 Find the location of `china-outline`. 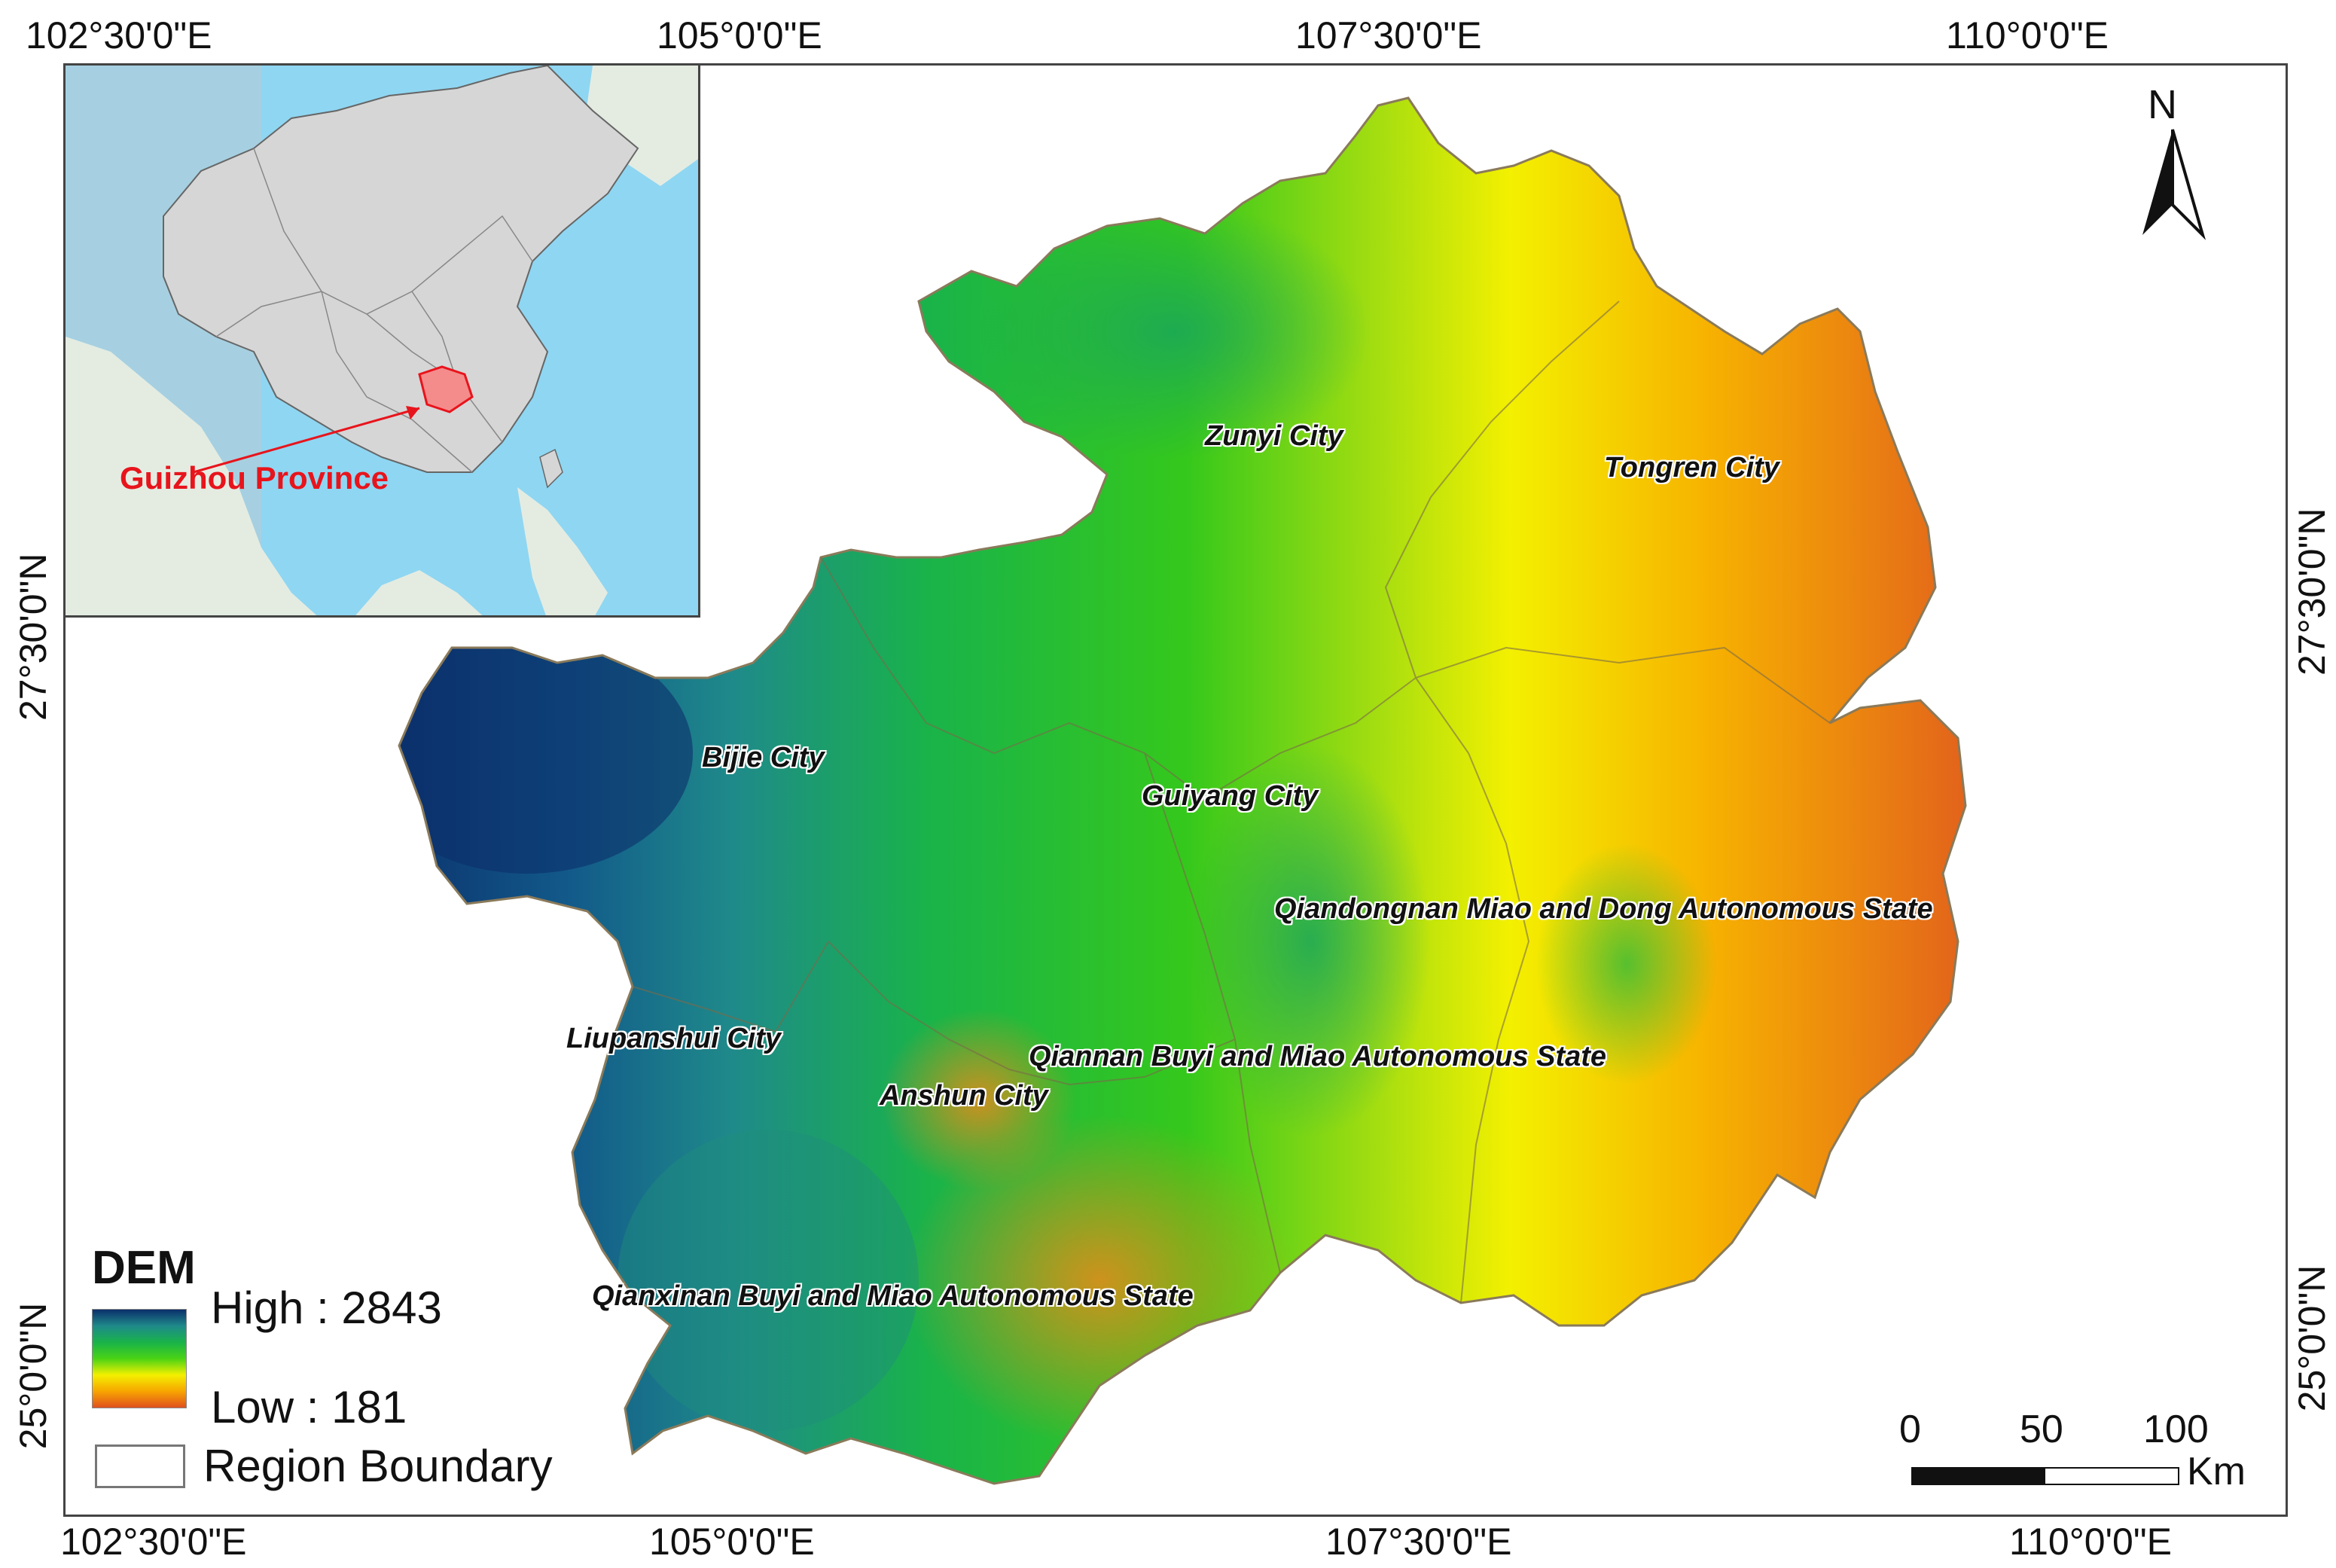

china-outline is located at coordinates (382, 341).